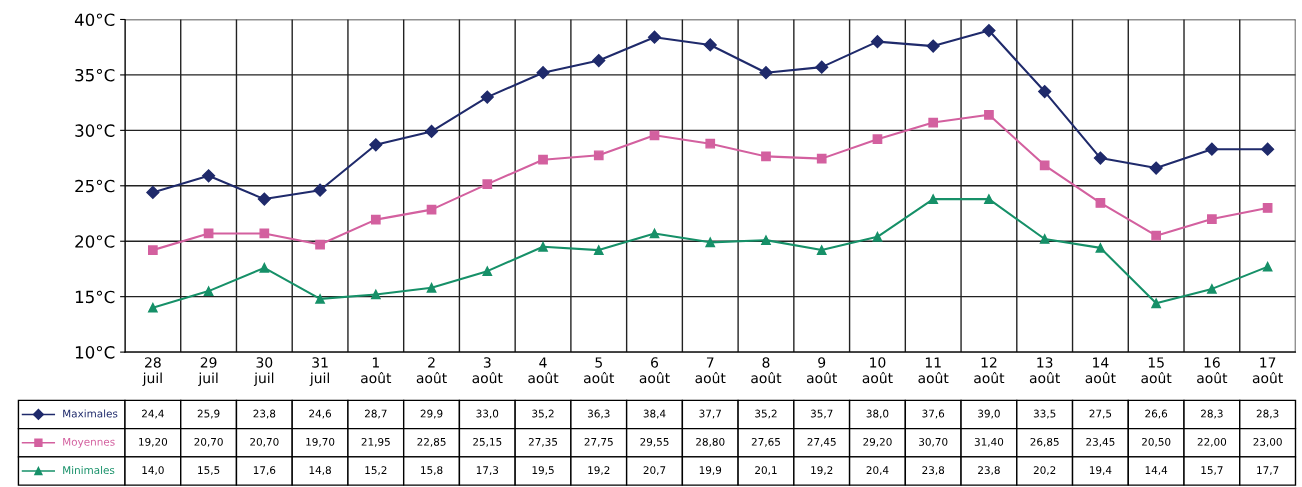 The width and height of the screenshot is (1302, 487). What do you see at coordinates (95, 186) in the screenshot?
I see `y-tick-label: 25°C` at bounding box center [95, 186].